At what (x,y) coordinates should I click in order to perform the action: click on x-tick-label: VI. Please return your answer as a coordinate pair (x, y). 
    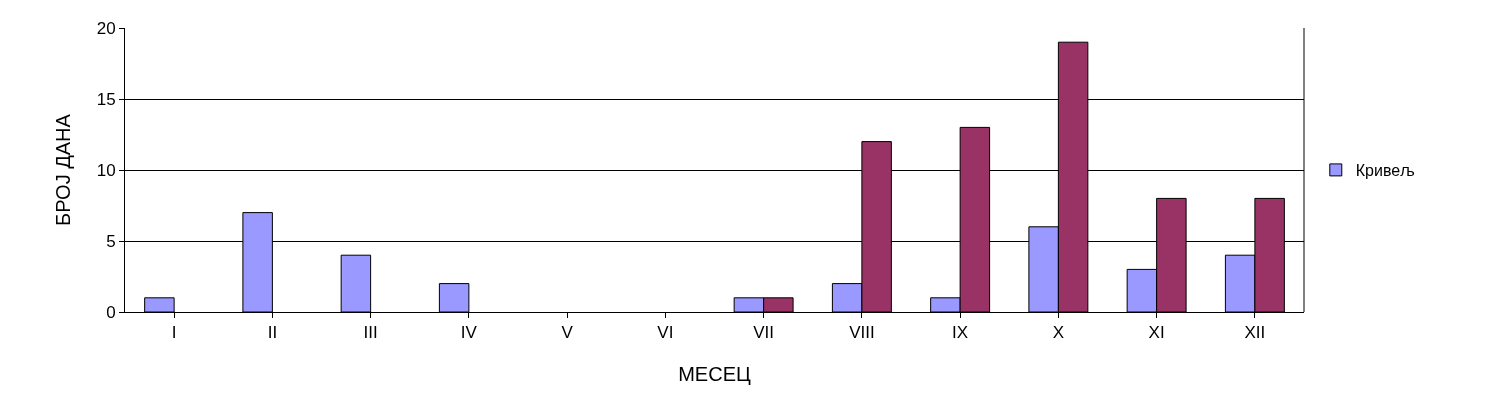
    Looking at the image, I should click on (665, 333).